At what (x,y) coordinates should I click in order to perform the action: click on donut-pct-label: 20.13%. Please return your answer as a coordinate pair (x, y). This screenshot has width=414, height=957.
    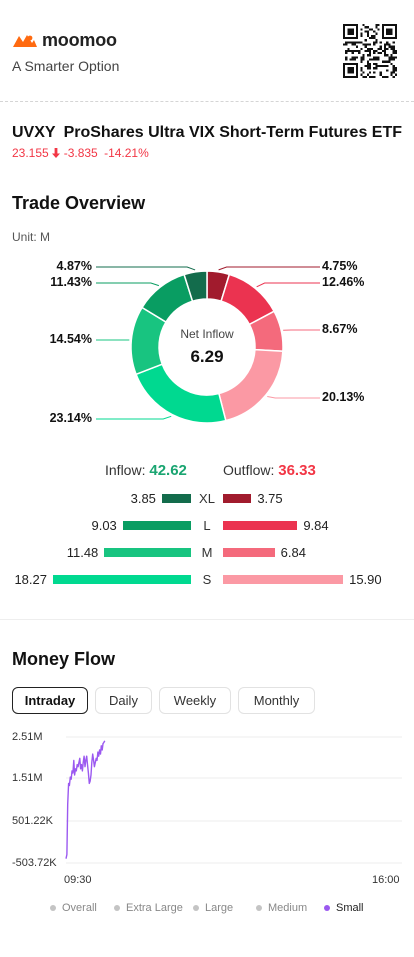
    Looking at the image, I should click on (343, 397).